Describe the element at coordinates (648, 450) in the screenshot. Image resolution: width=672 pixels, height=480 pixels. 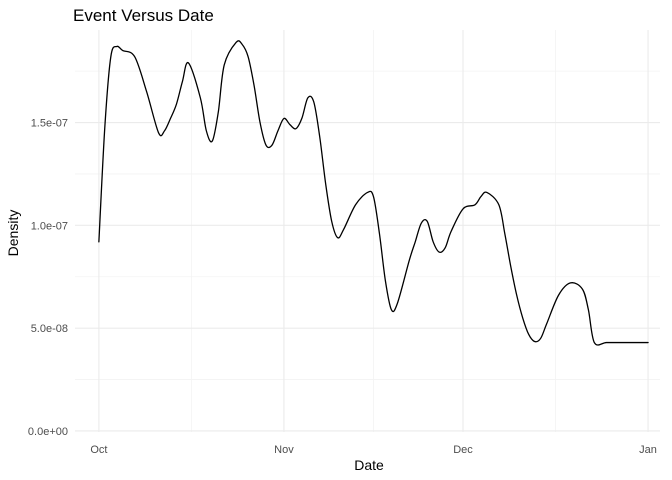
I see `x-tick-label: Jan` at that location.